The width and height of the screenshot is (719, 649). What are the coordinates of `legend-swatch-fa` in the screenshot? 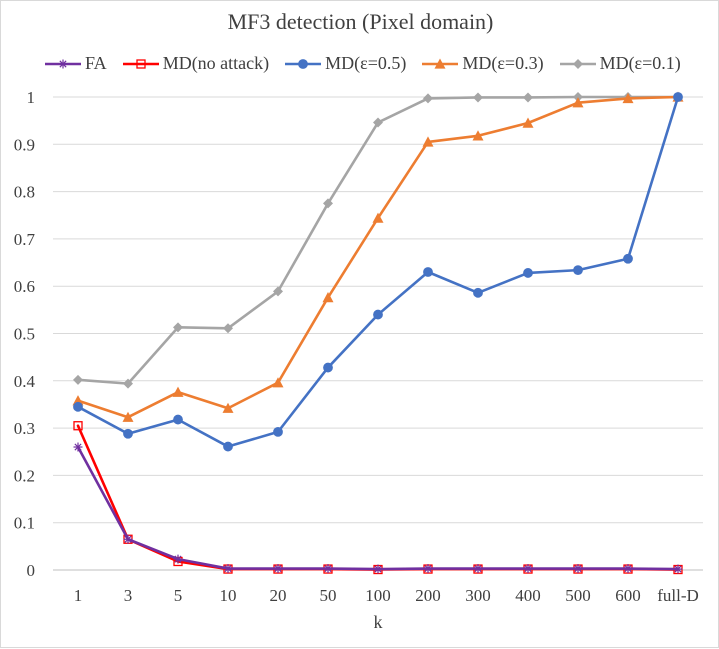 It's located at (63, 63).